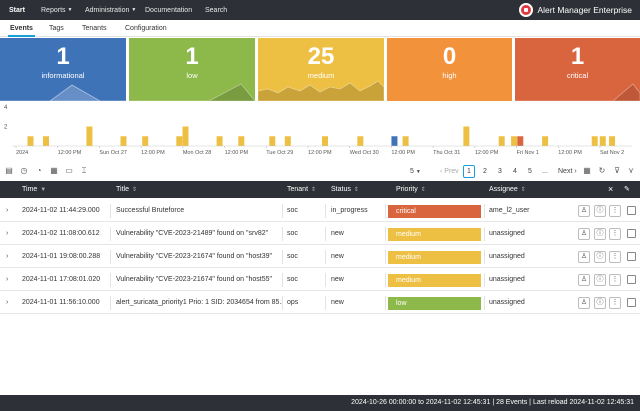 Image resolution: width=640 pixels, height=411 pixels. Describe the element at coordinates (587, 170) in the screenshot. I see `calendar-icon: ▦` at that location.